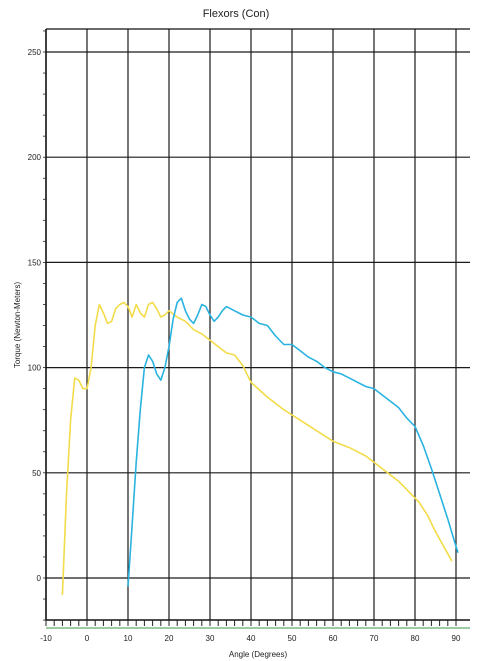 The image size is (478, 661). Describe the element at coordinates (236, 14) in the screenshot. I see `chart-title: Flexors (Con)` at that location.